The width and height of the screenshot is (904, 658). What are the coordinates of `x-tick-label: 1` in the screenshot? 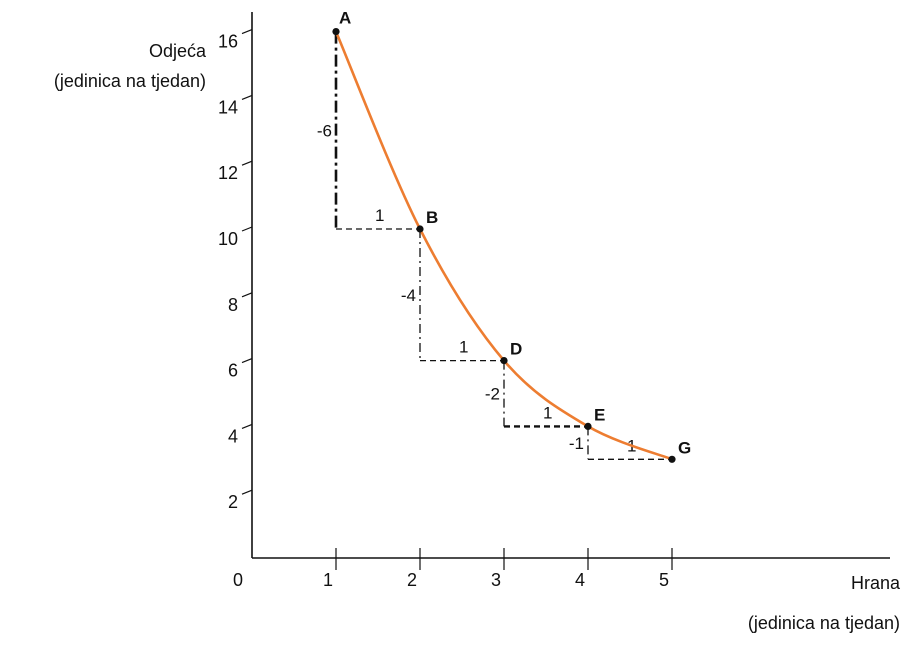 It's located at (328, 580).